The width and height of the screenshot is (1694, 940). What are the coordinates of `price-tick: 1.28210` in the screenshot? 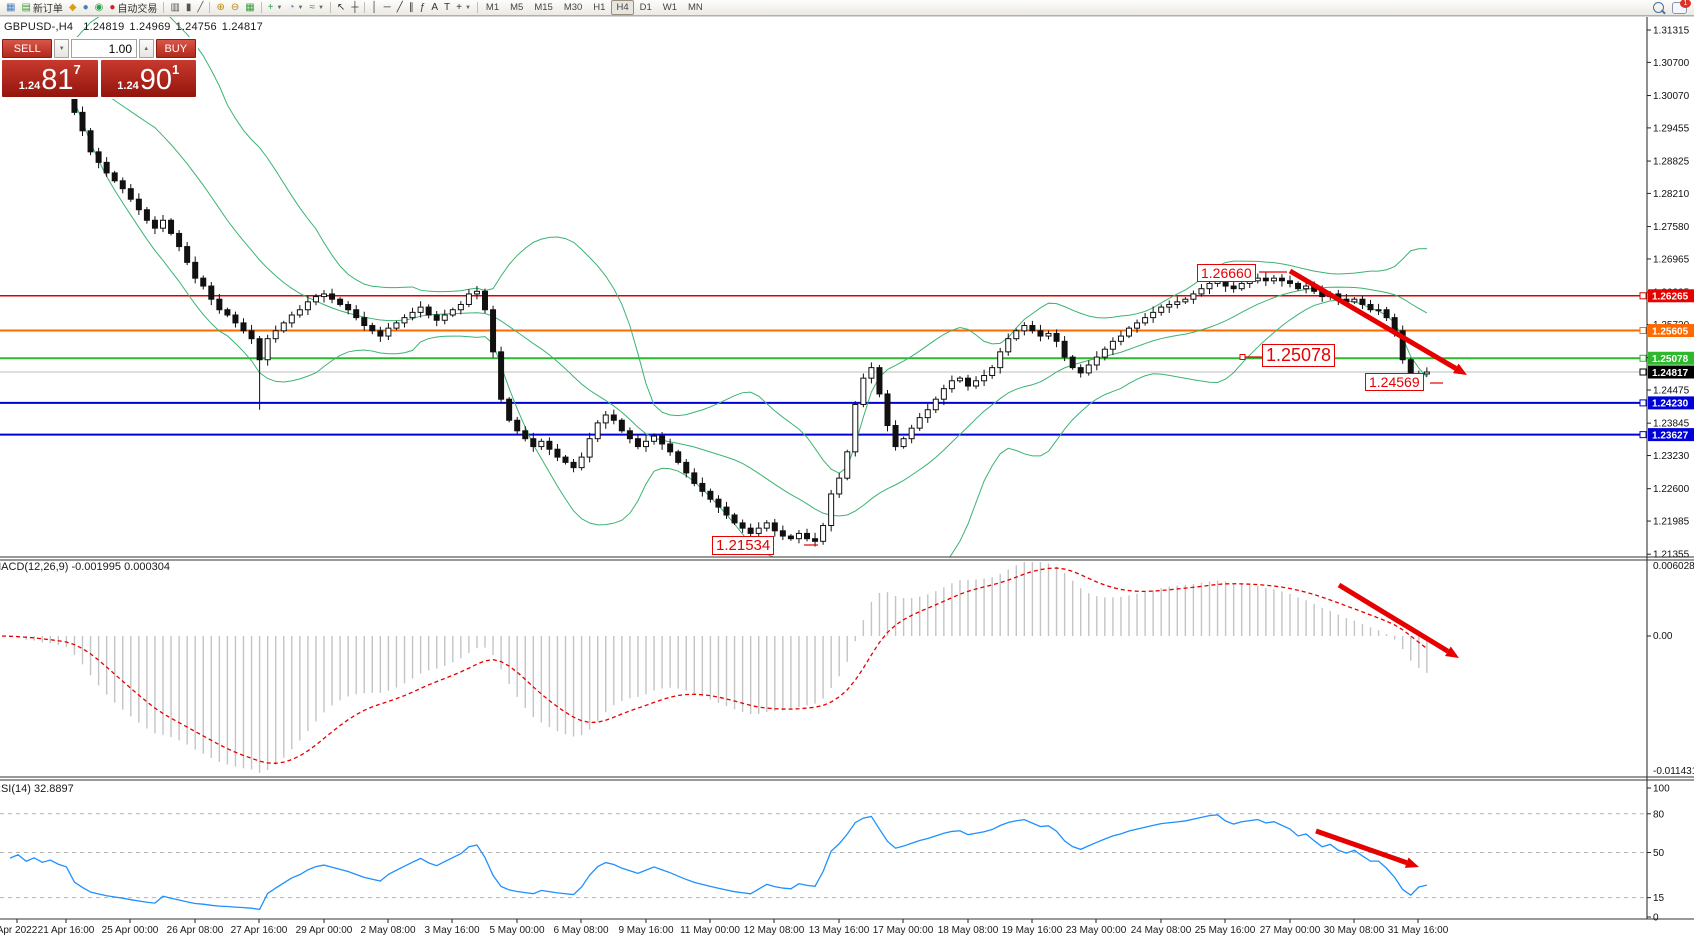 It's located at (1671, 194).